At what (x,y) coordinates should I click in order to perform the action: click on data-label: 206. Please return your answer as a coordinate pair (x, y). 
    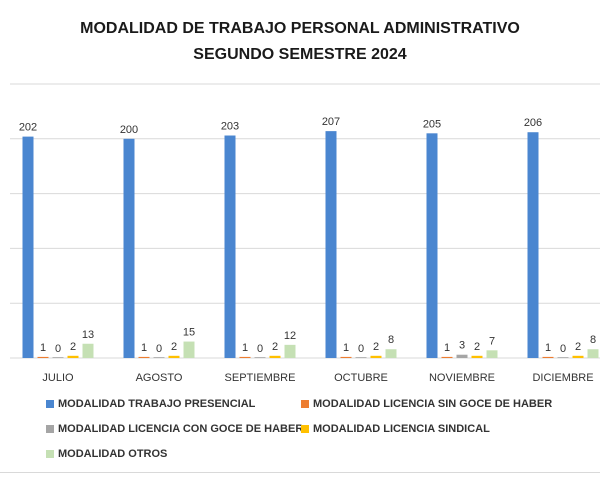
    Looking at the image, I should click on (533, 123).